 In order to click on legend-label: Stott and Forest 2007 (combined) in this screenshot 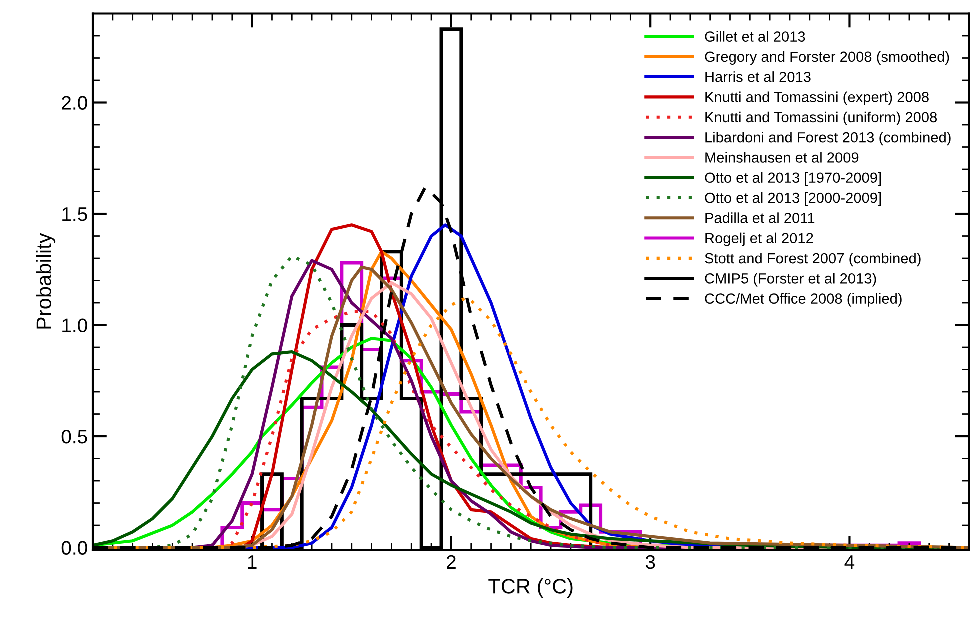, I will do `click(813, 259)`.